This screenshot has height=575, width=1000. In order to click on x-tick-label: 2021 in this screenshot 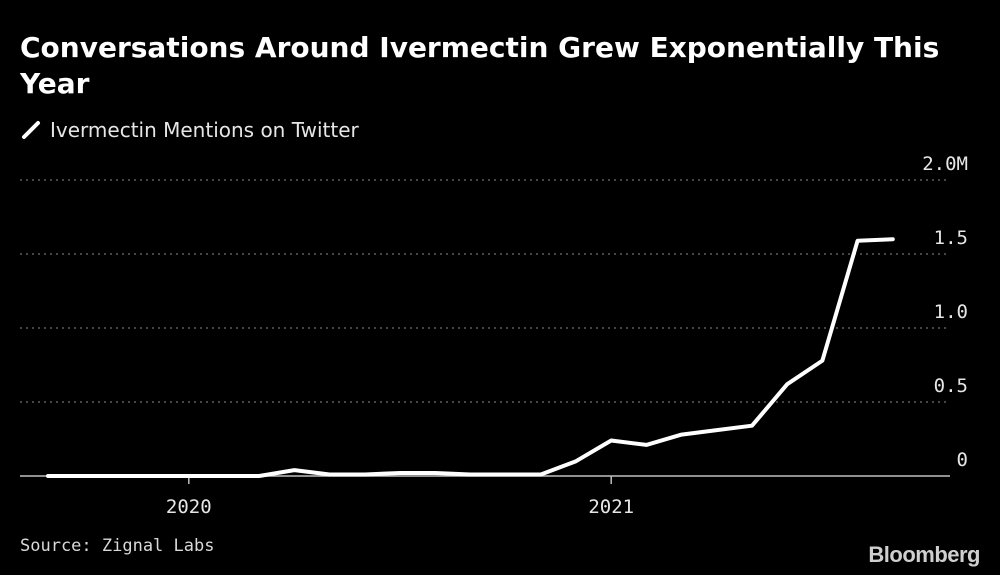, I will do `click(611, 507)`.